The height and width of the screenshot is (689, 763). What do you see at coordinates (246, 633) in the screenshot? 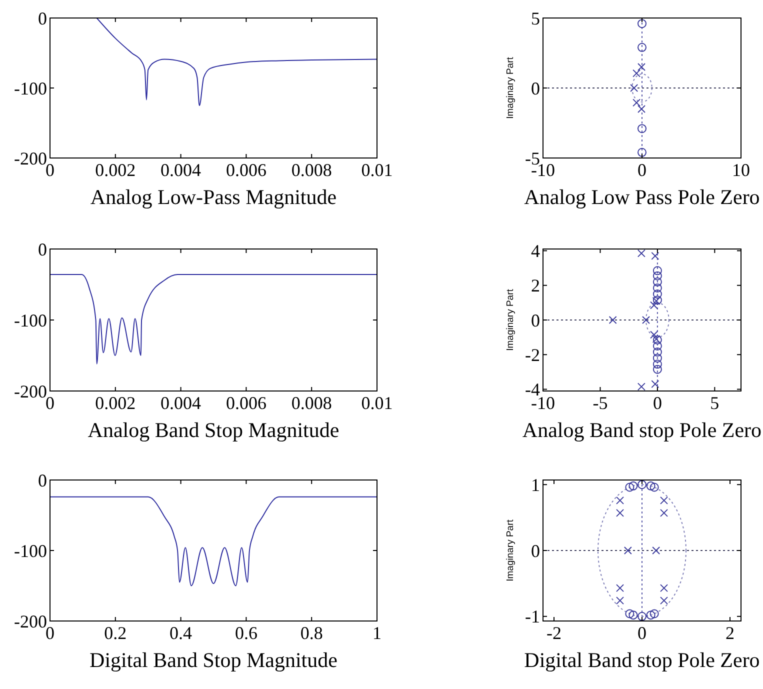
I see `x-tick-label: 0.6` at bounding box center [246, 633].